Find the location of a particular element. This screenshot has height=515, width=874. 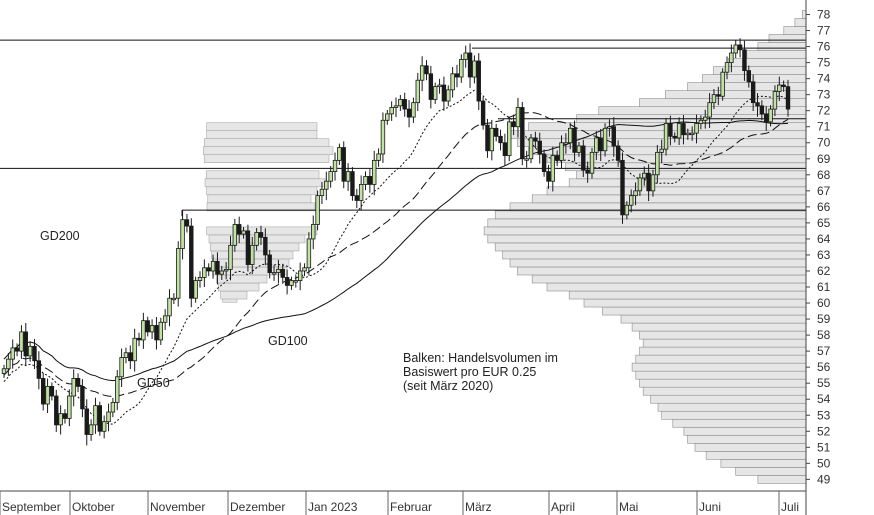

y-tick-label: 63 is located at coordinates (824, 255).